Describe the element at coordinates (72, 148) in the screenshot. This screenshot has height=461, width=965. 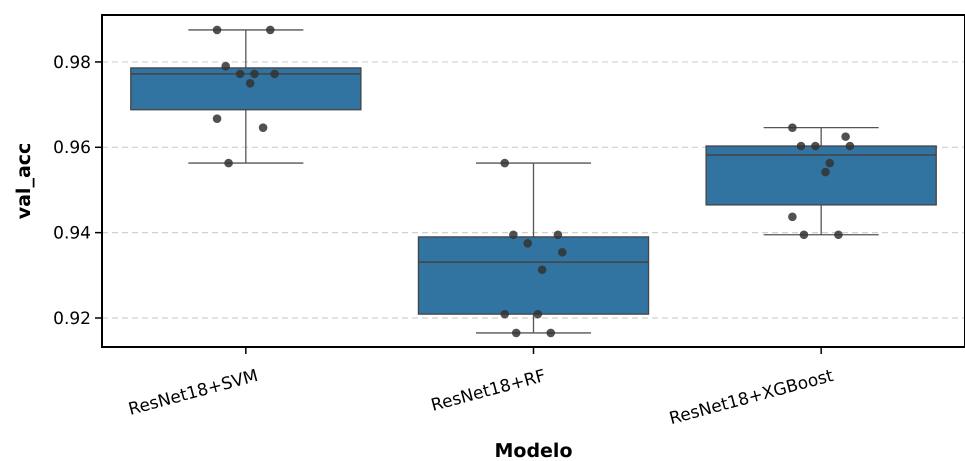
I see `y-tick-label: 0.96` at that location.